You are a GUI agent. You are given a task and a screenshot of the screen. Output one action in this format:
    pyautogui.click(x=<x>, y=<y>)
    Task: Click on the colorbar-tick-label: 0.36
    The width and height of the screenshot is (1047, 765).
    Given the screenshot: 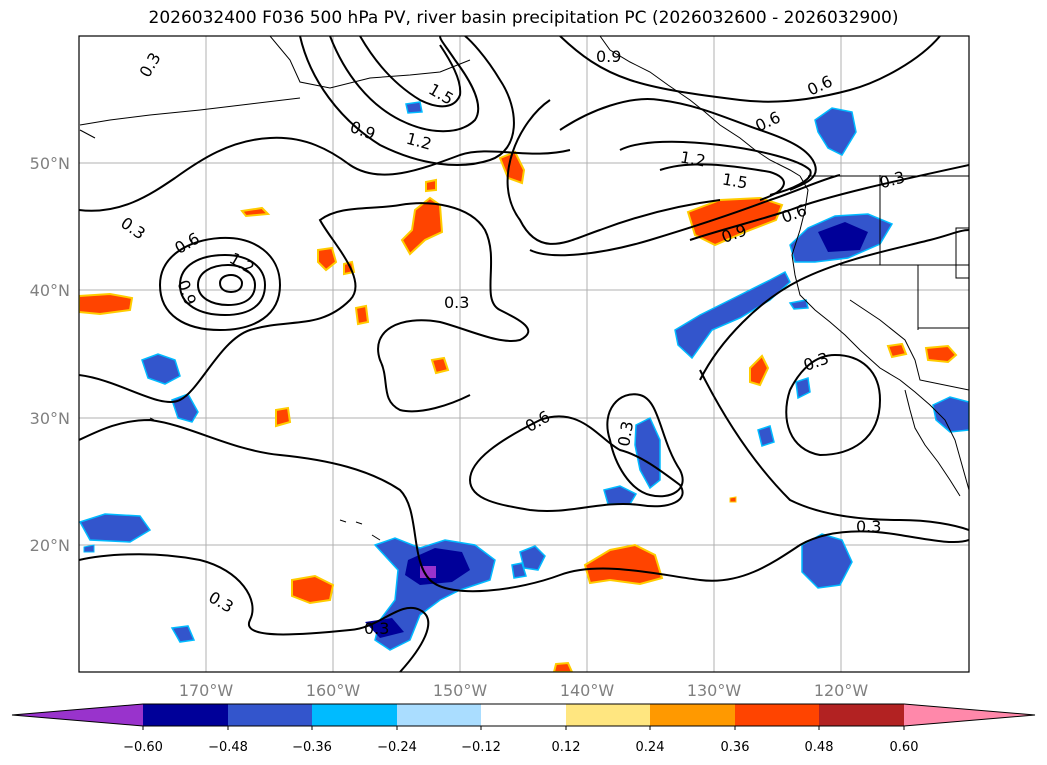 What is the action you would take?
    pyautogui.click(x=735, y=747)
    